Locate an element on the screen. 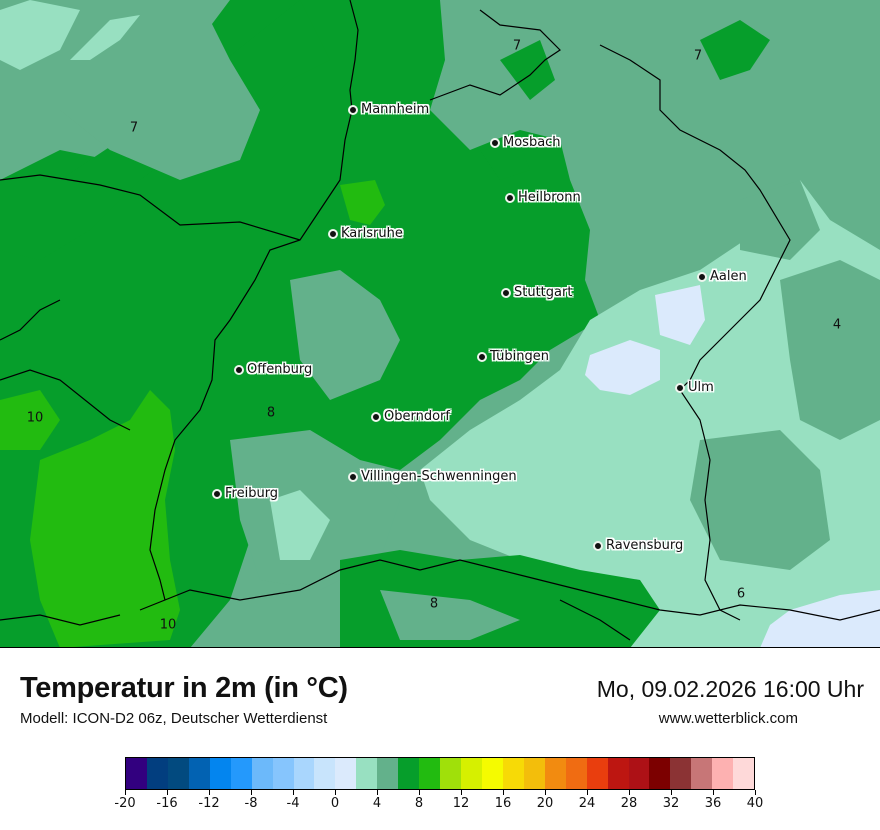  colorbar-tick-label: -20 is located at coordinates (125, 803).